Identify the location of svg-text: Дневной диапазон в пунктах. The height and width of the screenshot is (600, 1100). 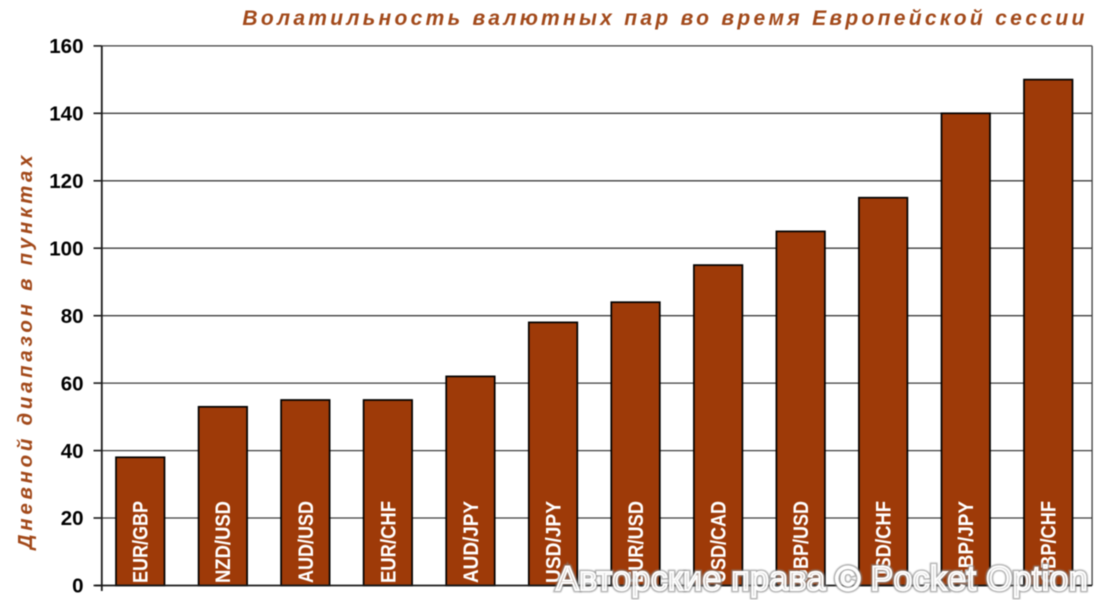
(25, 351).